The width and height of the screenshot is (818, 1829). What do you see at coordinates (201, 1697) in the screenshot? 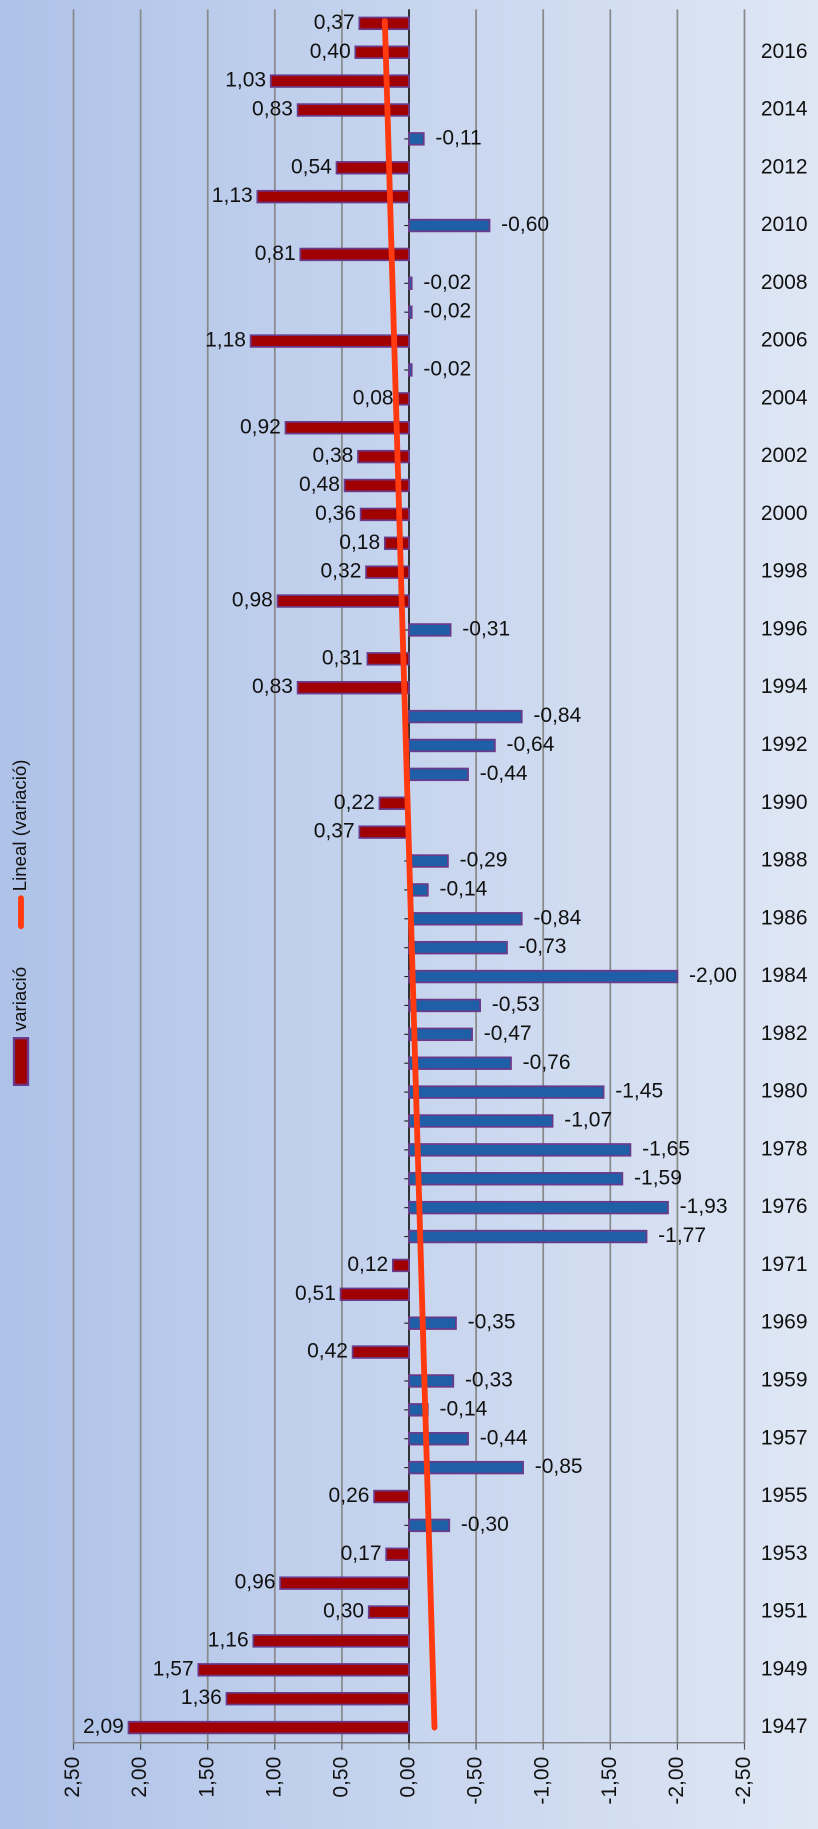
I see `data-label: 1,36` at bounding box center [201, 1697].